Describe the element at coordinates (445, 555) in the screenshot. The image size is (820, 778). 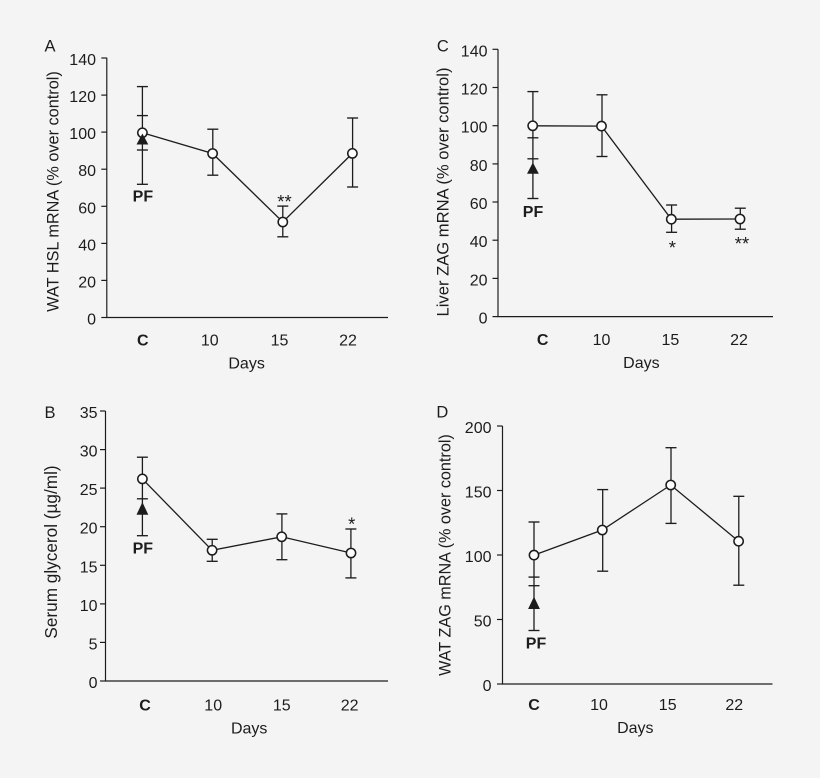
I see `svg-text: WAT ZAG mRNA (% over control)` at that location.